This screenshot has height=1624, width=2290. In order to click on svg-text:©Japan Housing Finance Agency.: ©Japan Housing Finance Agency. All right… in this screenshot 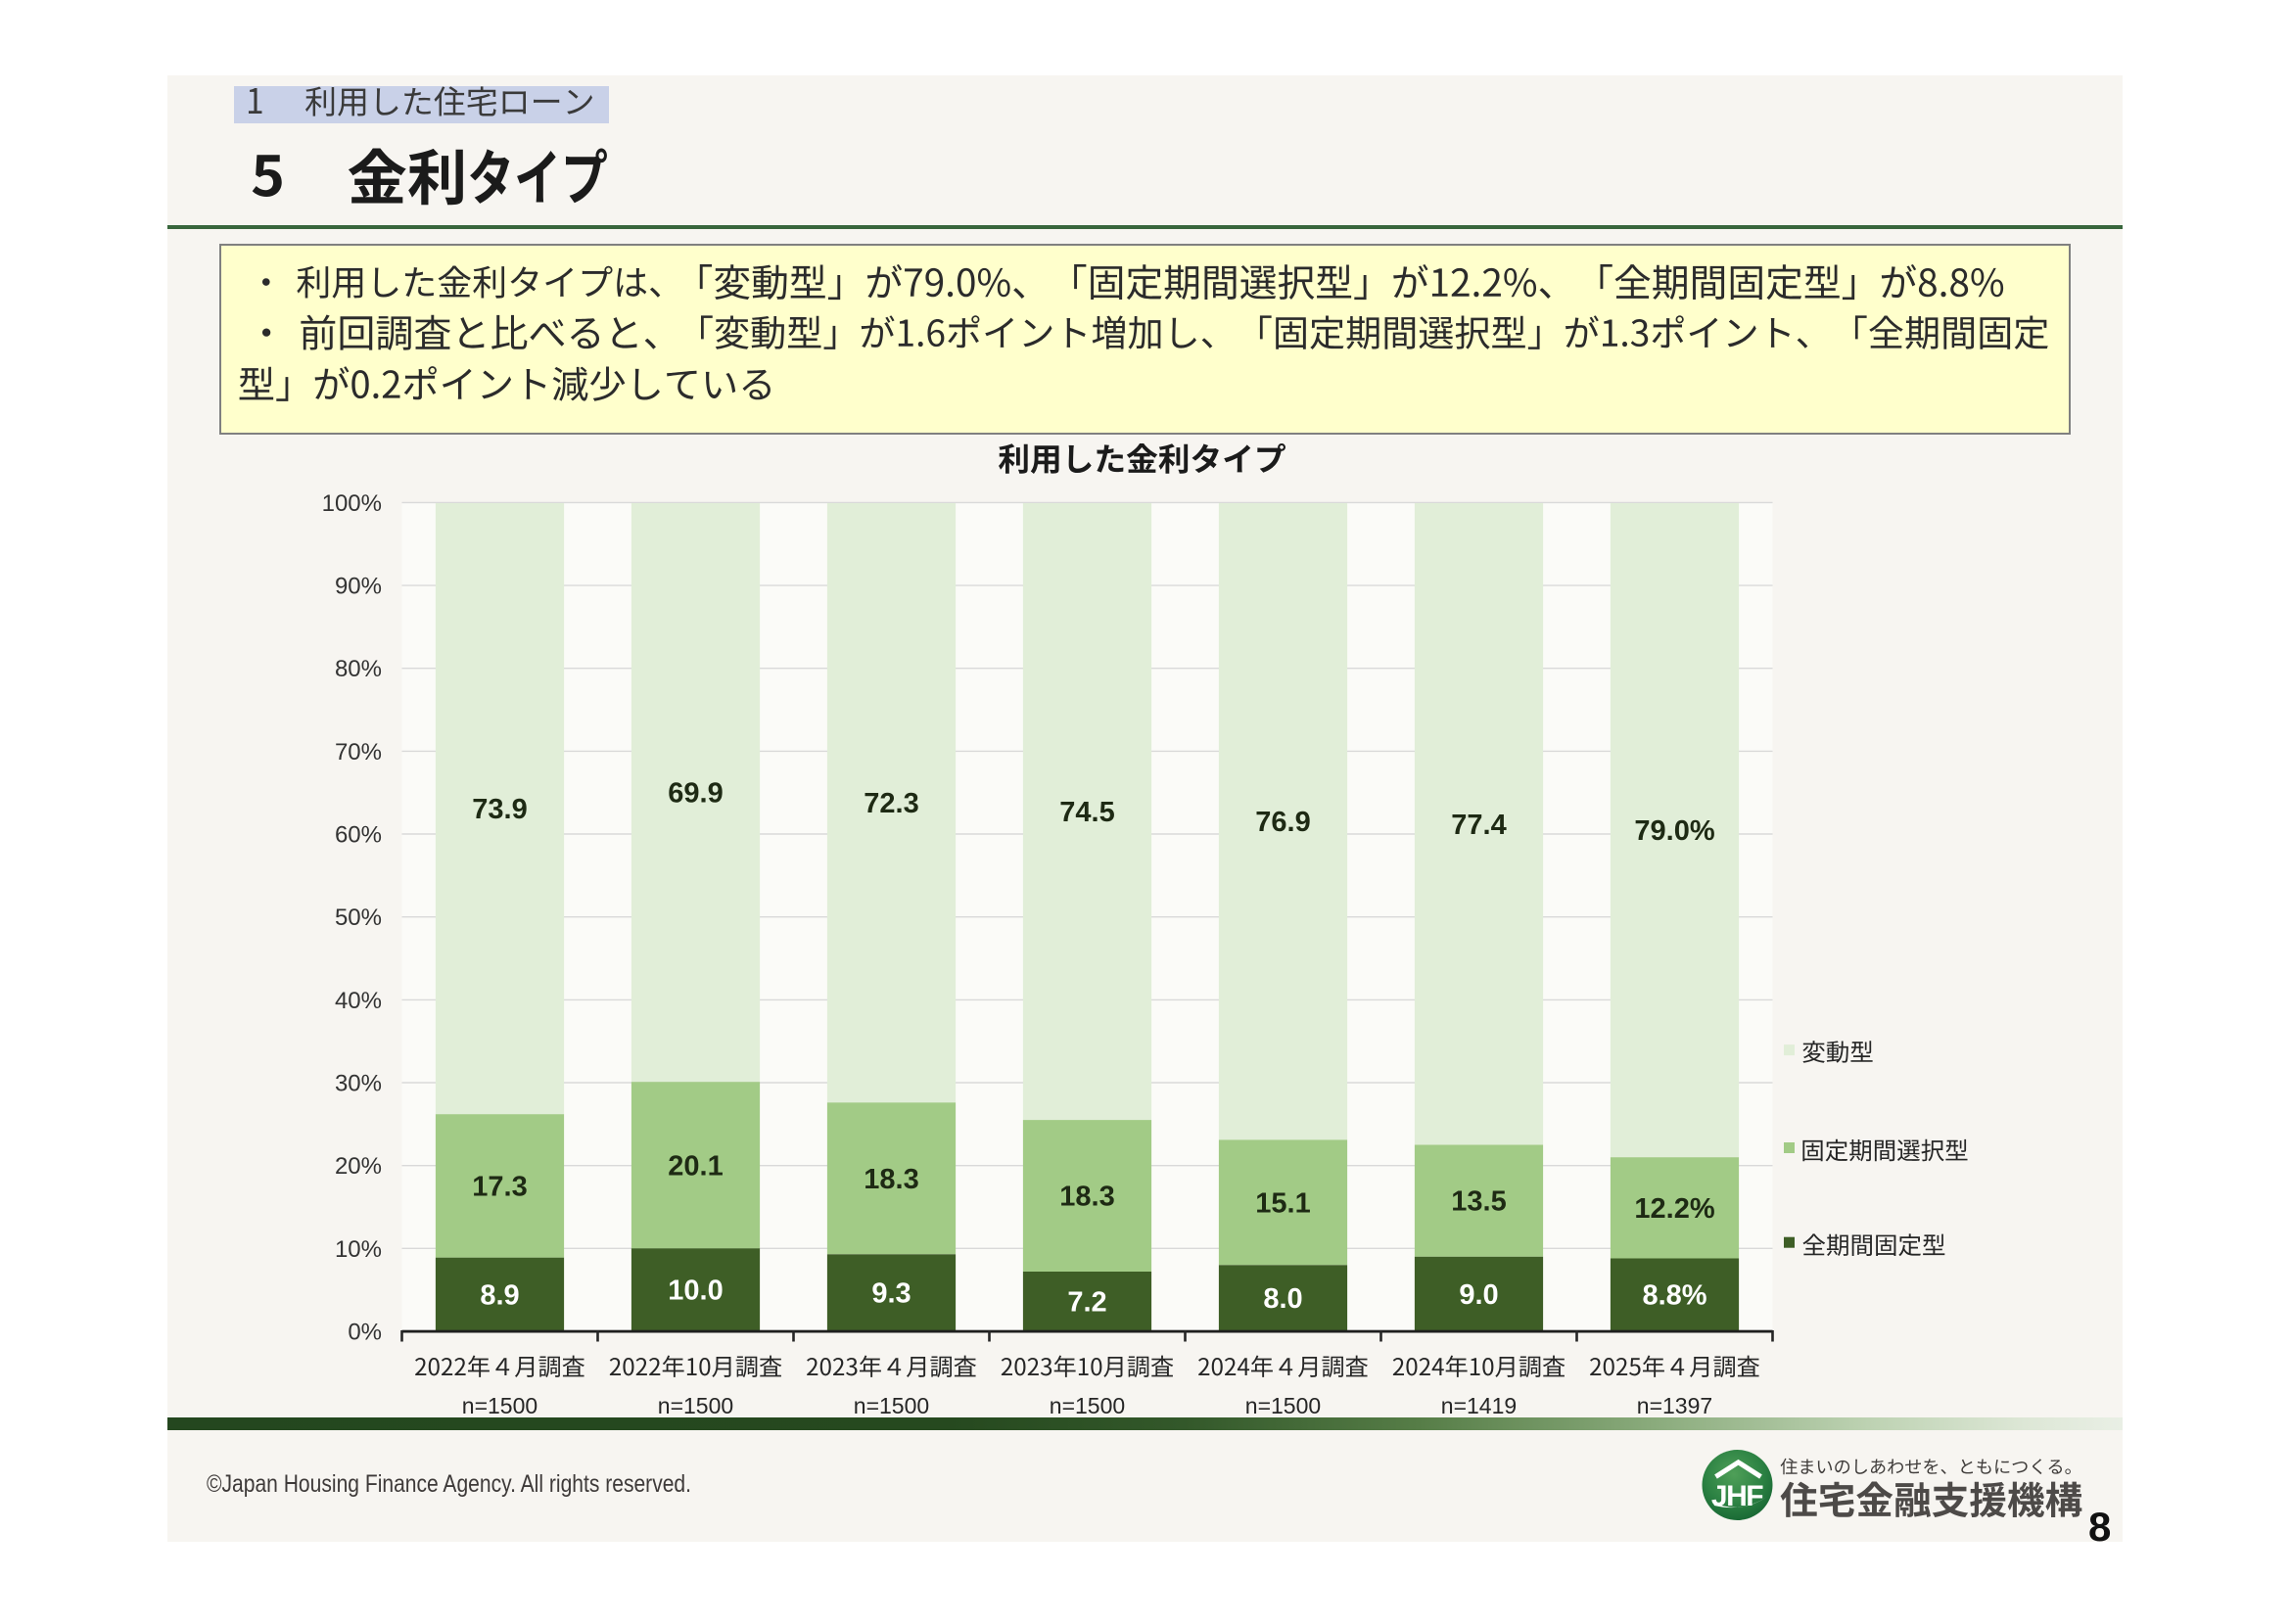, I will do `click(449, 1484)`.